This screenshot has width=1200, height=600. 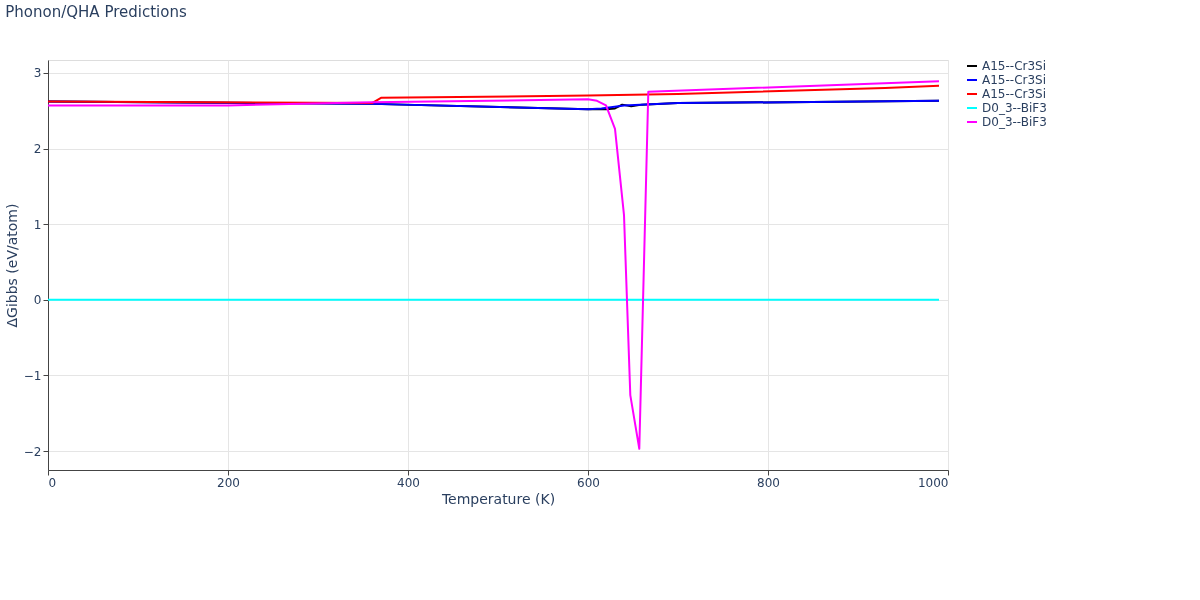 I want to click on x-tick-label: 1000, so click(x=933, y=482).